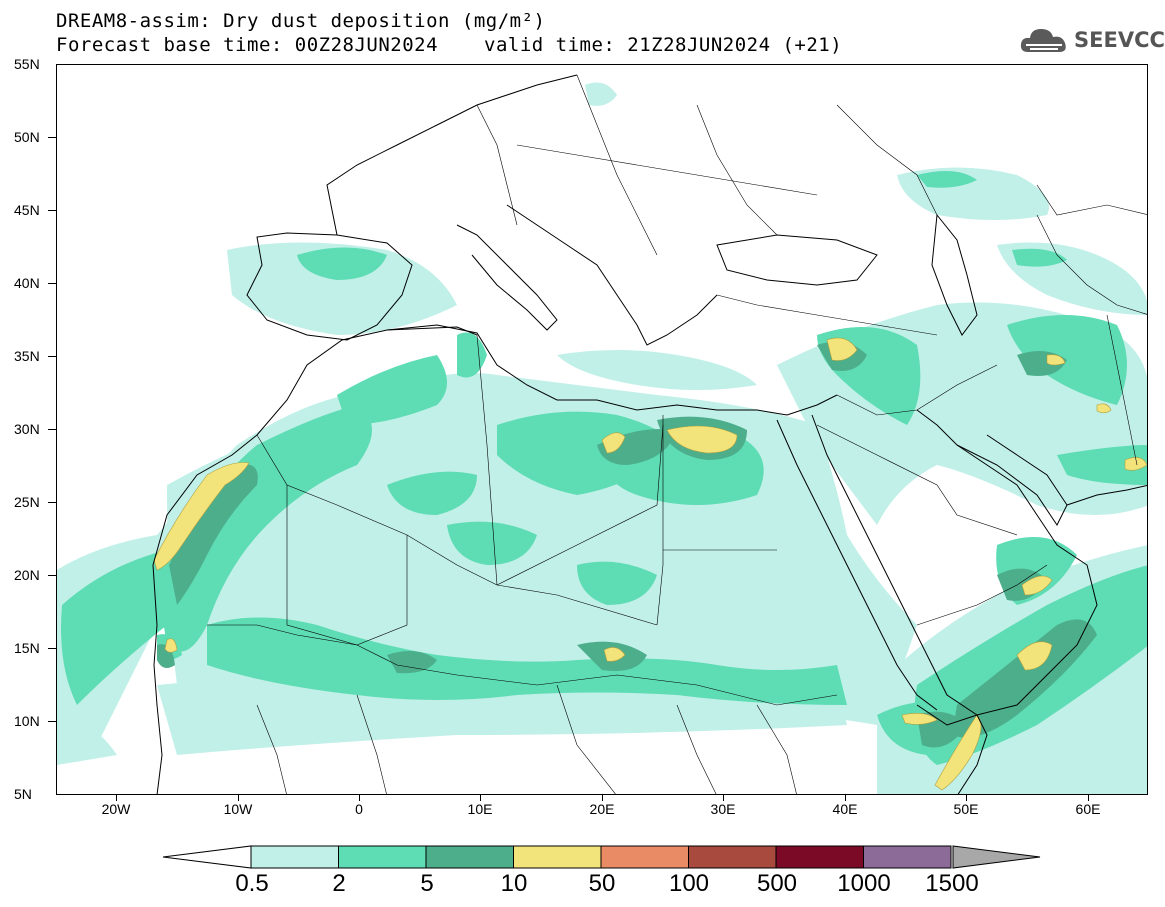 The width and height of the screenshot is (1165, 907). Describe the element at coordinates (996, 857) in the screenshot. I see `legend-over-arrow` at that location.